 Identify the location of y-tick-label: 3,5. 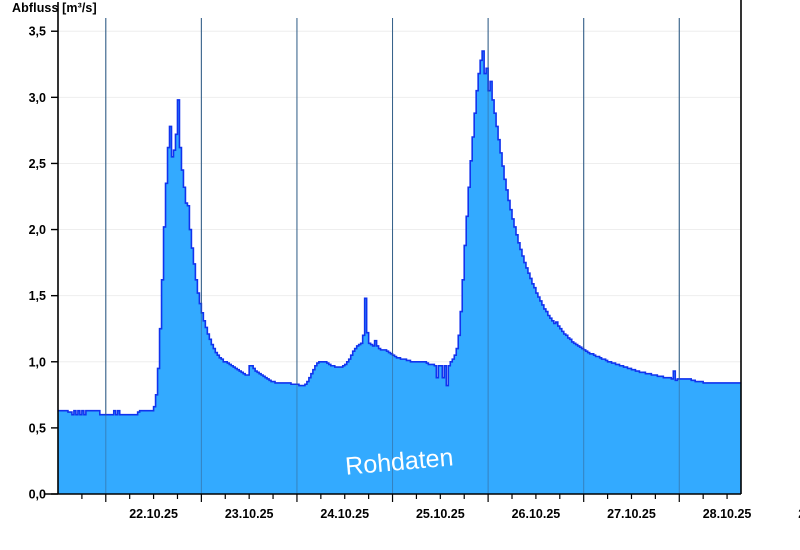
(37, 32).